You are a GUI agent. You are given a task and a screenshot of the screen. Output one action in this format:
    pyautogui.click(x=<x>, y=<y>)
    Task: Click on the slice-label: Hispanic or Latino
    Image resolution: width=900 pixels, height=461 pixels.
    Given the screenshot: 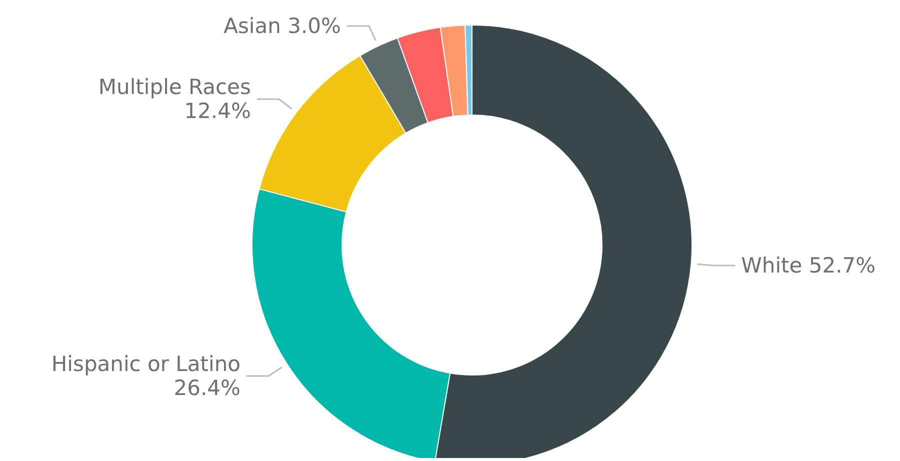 What is the action you would take?
    pyautogui.click(x=145, y=364)
    